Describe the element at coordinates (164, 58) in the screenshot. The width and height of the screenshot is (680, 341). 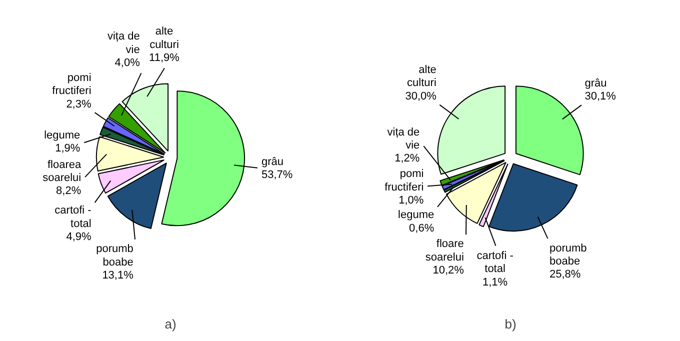
I see `data-label: 11,9%` at that location.